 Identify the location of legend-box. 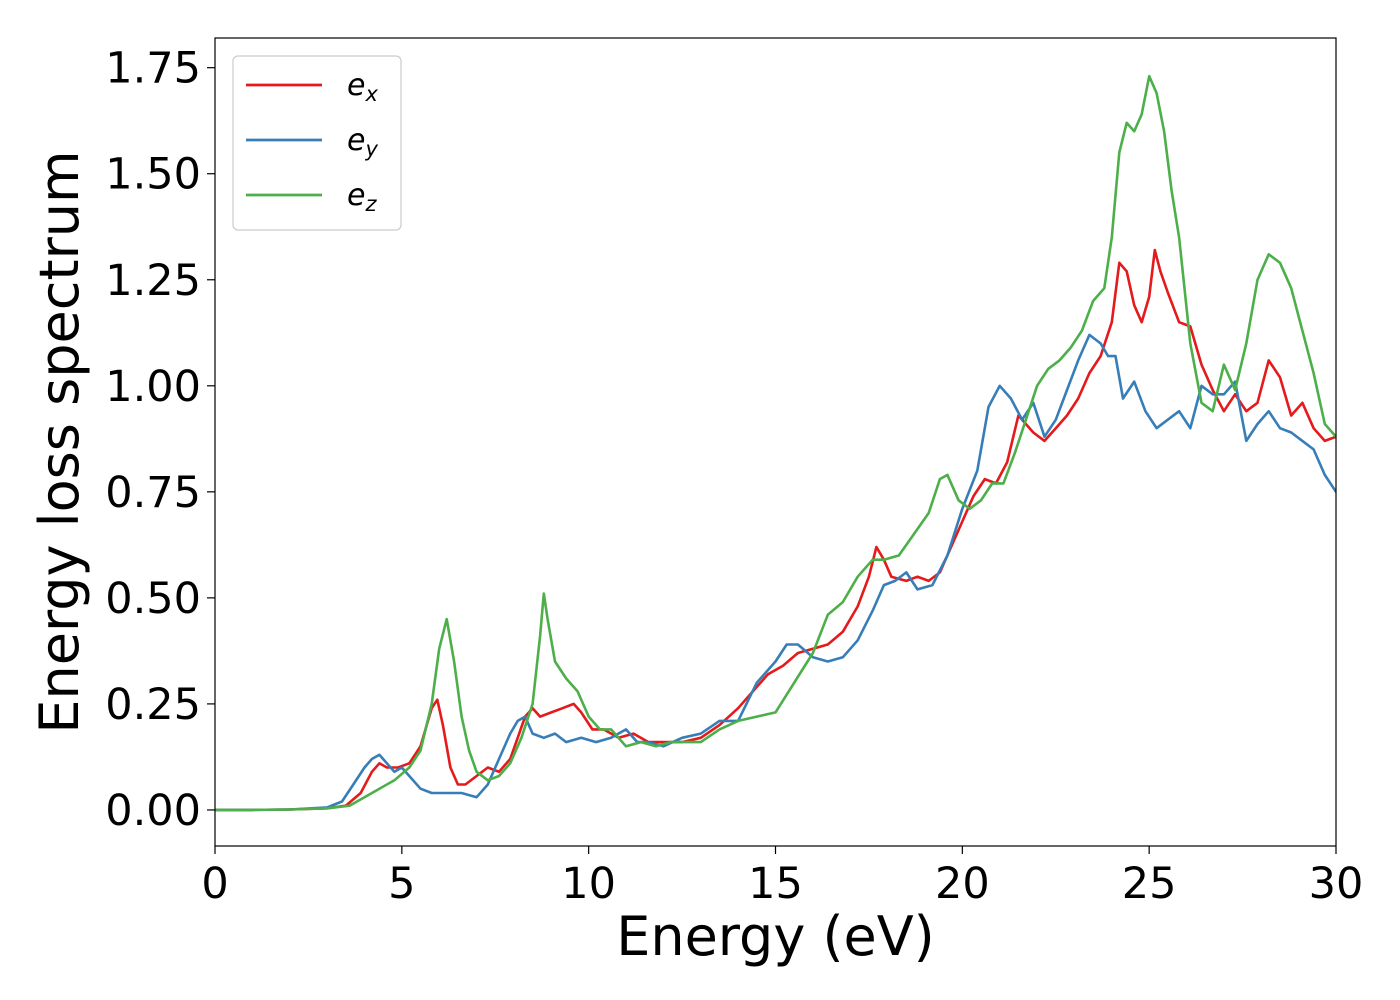
(317, 143).